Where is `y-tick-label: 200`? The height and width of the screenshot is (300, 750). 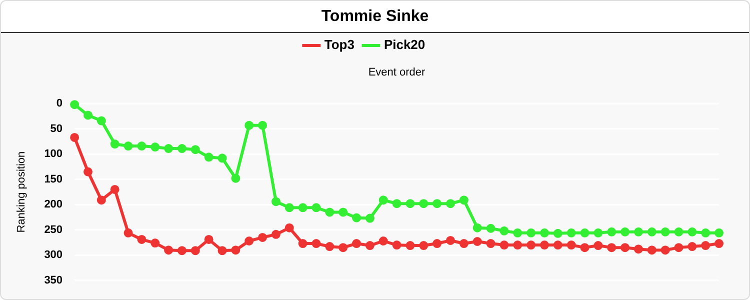
y-tick-label: 200 is located at coordinates (53, 204).